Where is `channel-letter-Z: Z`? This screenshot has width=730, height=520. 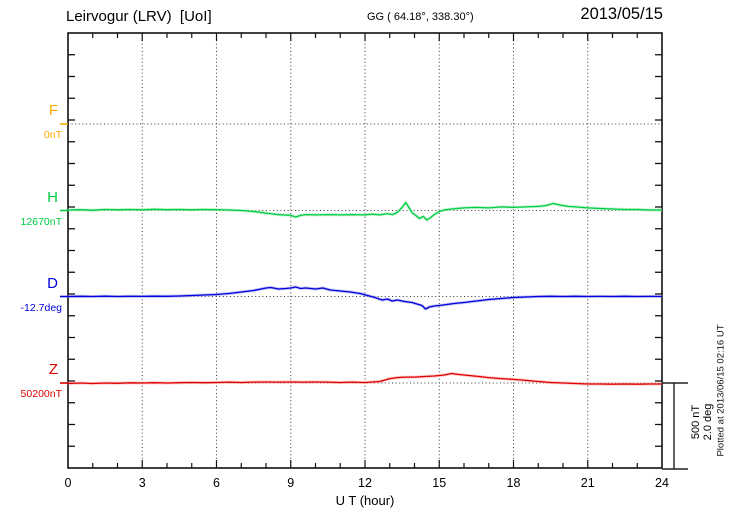 channel-letter-Z: Z is located at coordinates (53, 369).